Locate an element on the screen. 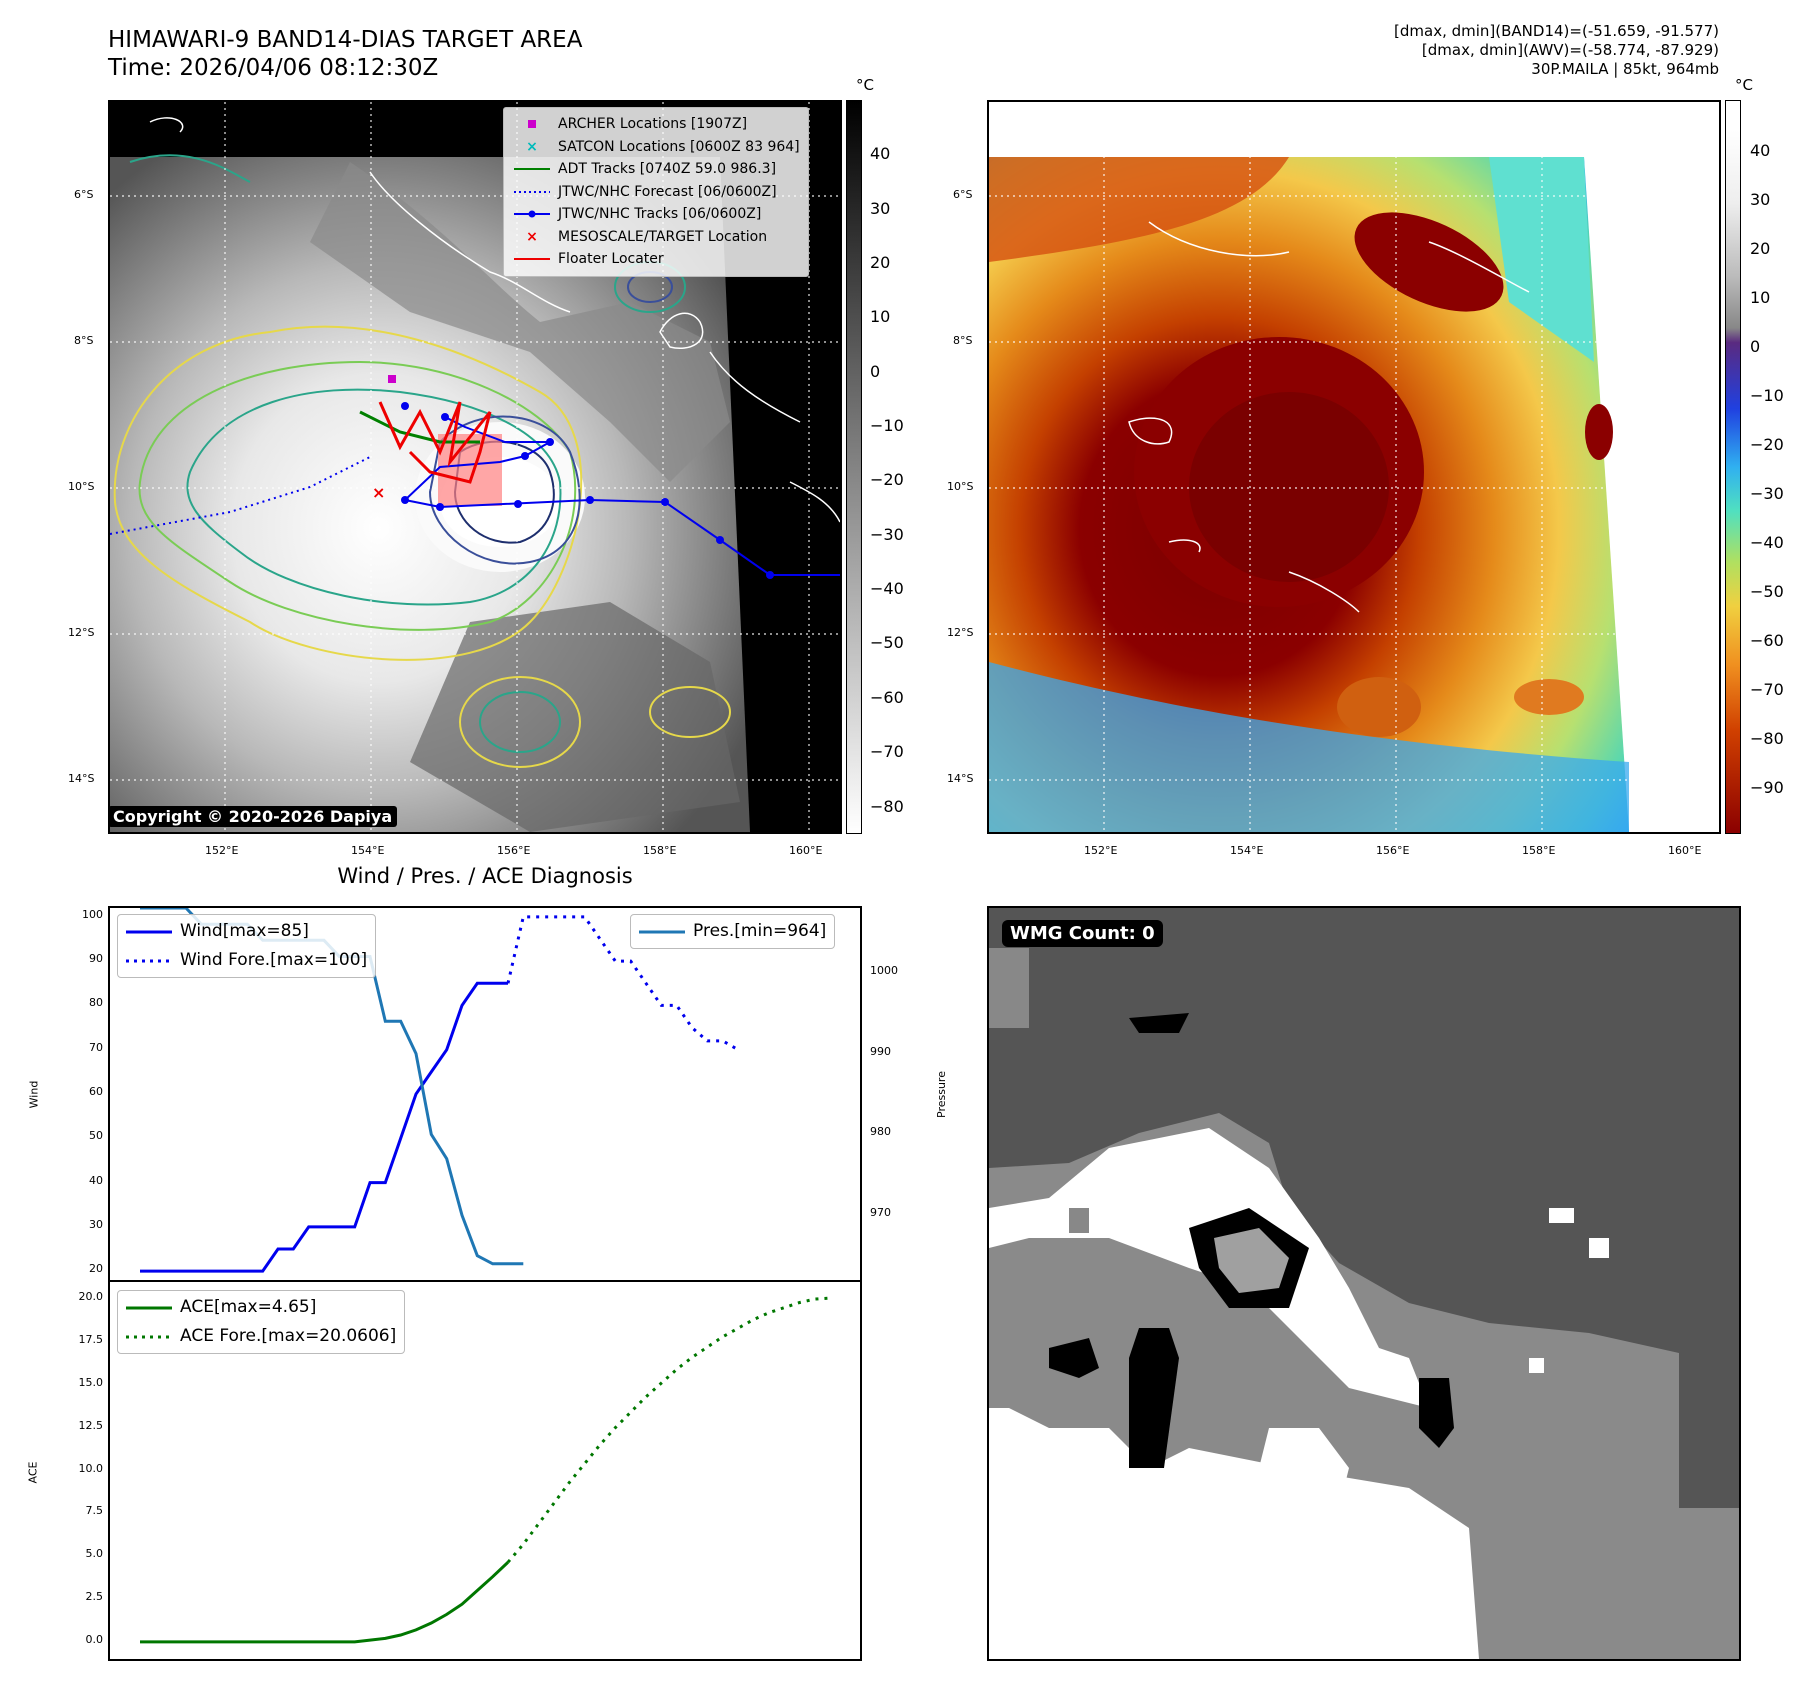 The width and height of the screenshot is (1801, 1690). pressure-legend: Pres.[min=964] is located at coordinates (733, 931).